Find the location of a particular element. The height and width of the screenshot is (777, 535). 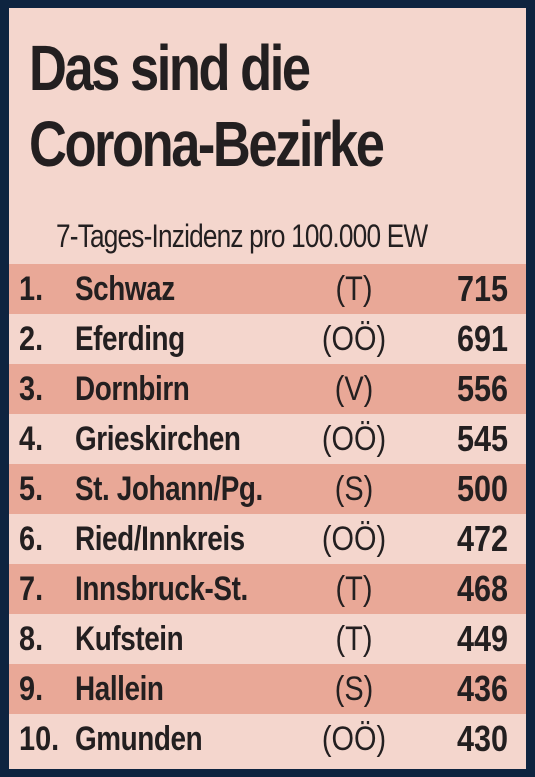

rank: 9. is located at coordinates (31, 689).